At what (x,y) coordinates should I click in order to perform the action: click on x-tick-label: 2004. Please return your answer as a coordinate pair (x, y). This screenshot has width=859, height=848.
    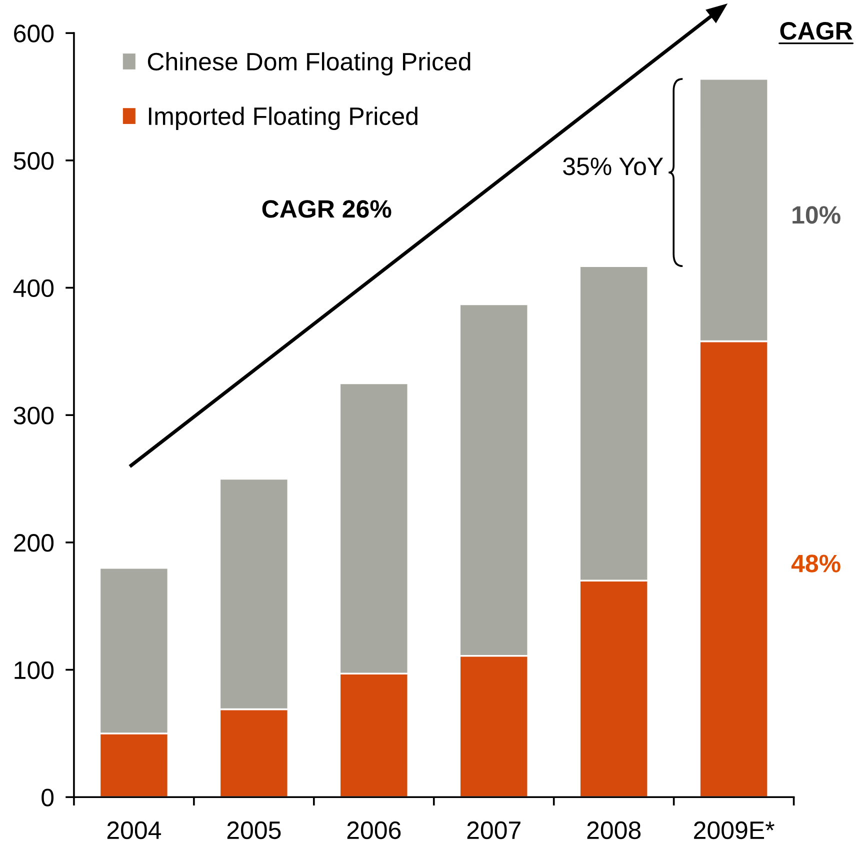
    Looking at the image, I should click on (134, 830).